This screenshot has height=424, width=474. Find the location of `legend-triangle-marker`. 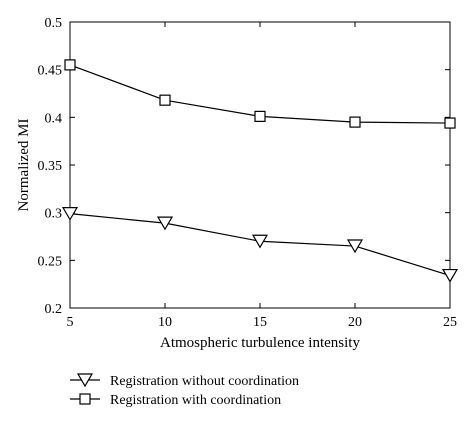

legend-triangle-marker is located at coordinates (85, 380).